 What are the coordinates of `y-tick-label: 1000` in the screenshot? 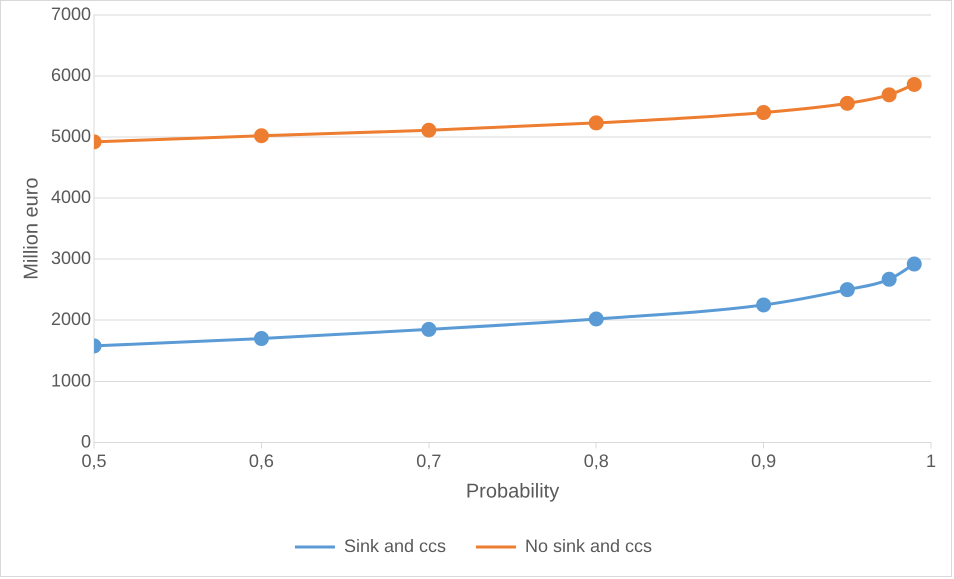 It's located at (71, 380).